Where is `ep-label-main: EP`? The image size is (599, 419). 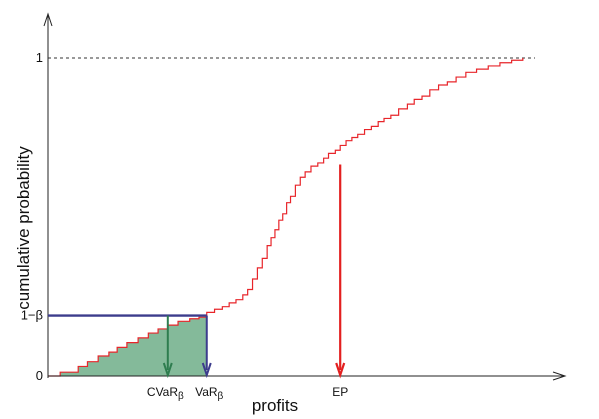 ep-label-main: EP is located at coordinates (340, 392).